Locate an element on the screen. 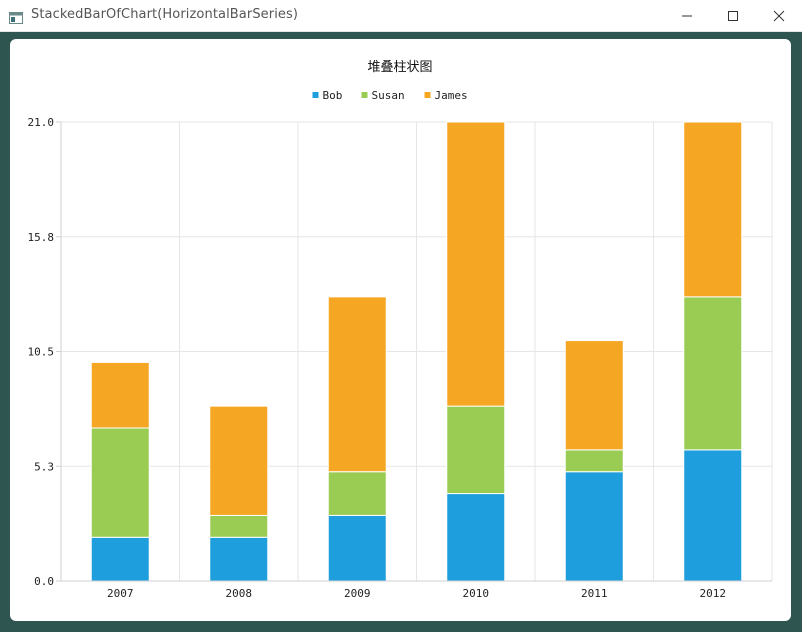 The image size is (802, 632). bar-bob-2011 is located at coordinates (594, 526).